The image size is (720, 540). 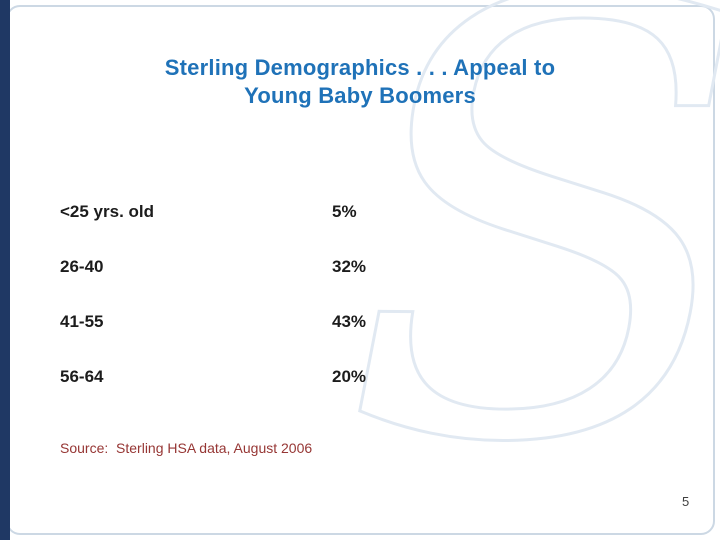 I want to click on row-label: 26-40, so click(x=82, y=266).